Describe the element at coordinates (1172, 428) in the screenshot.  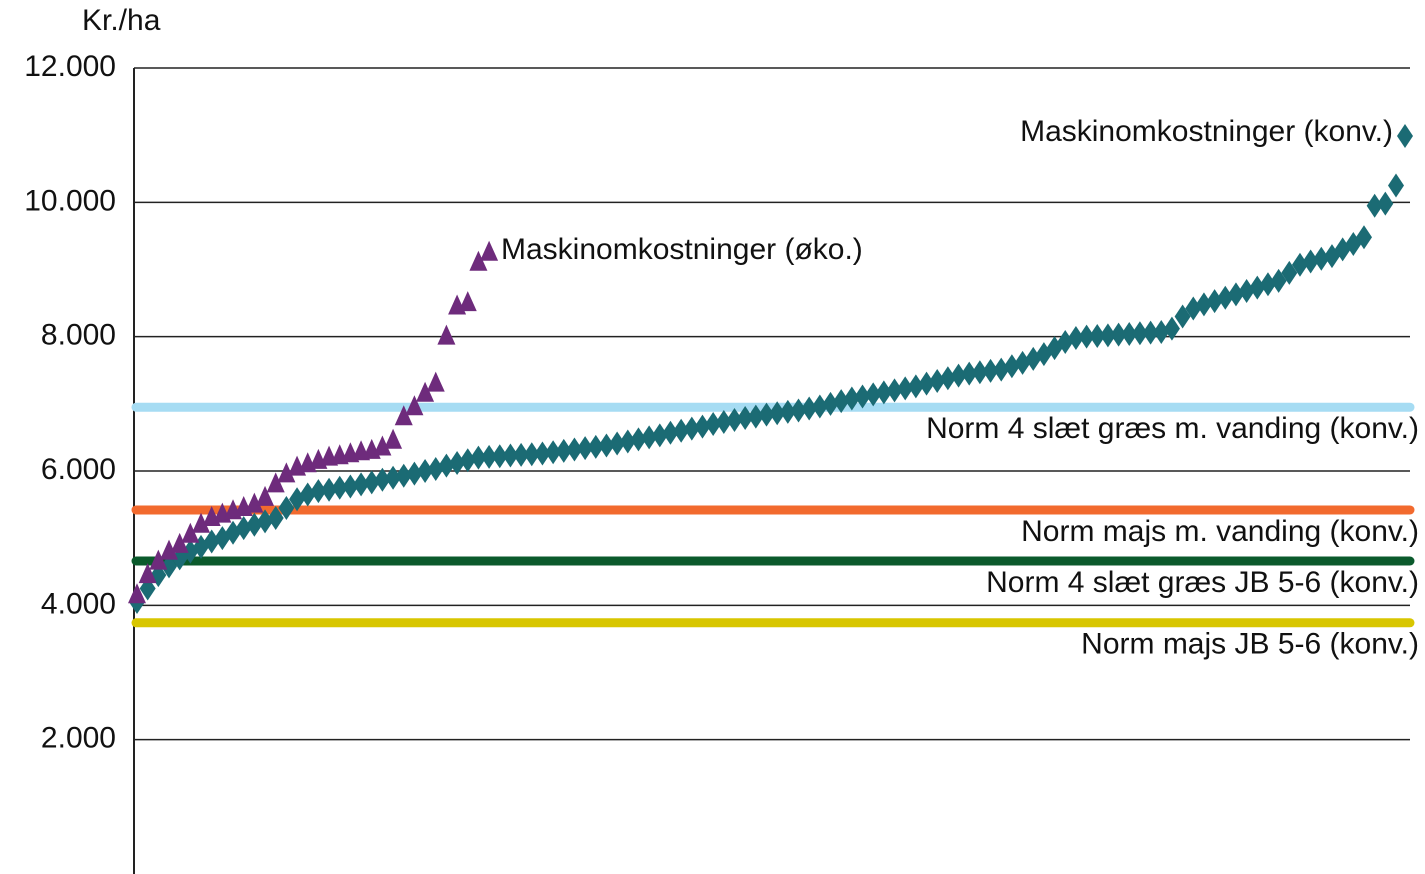
I see `reference-label: Norm 4 slæt græs m. vanding (konv.)` at that location.